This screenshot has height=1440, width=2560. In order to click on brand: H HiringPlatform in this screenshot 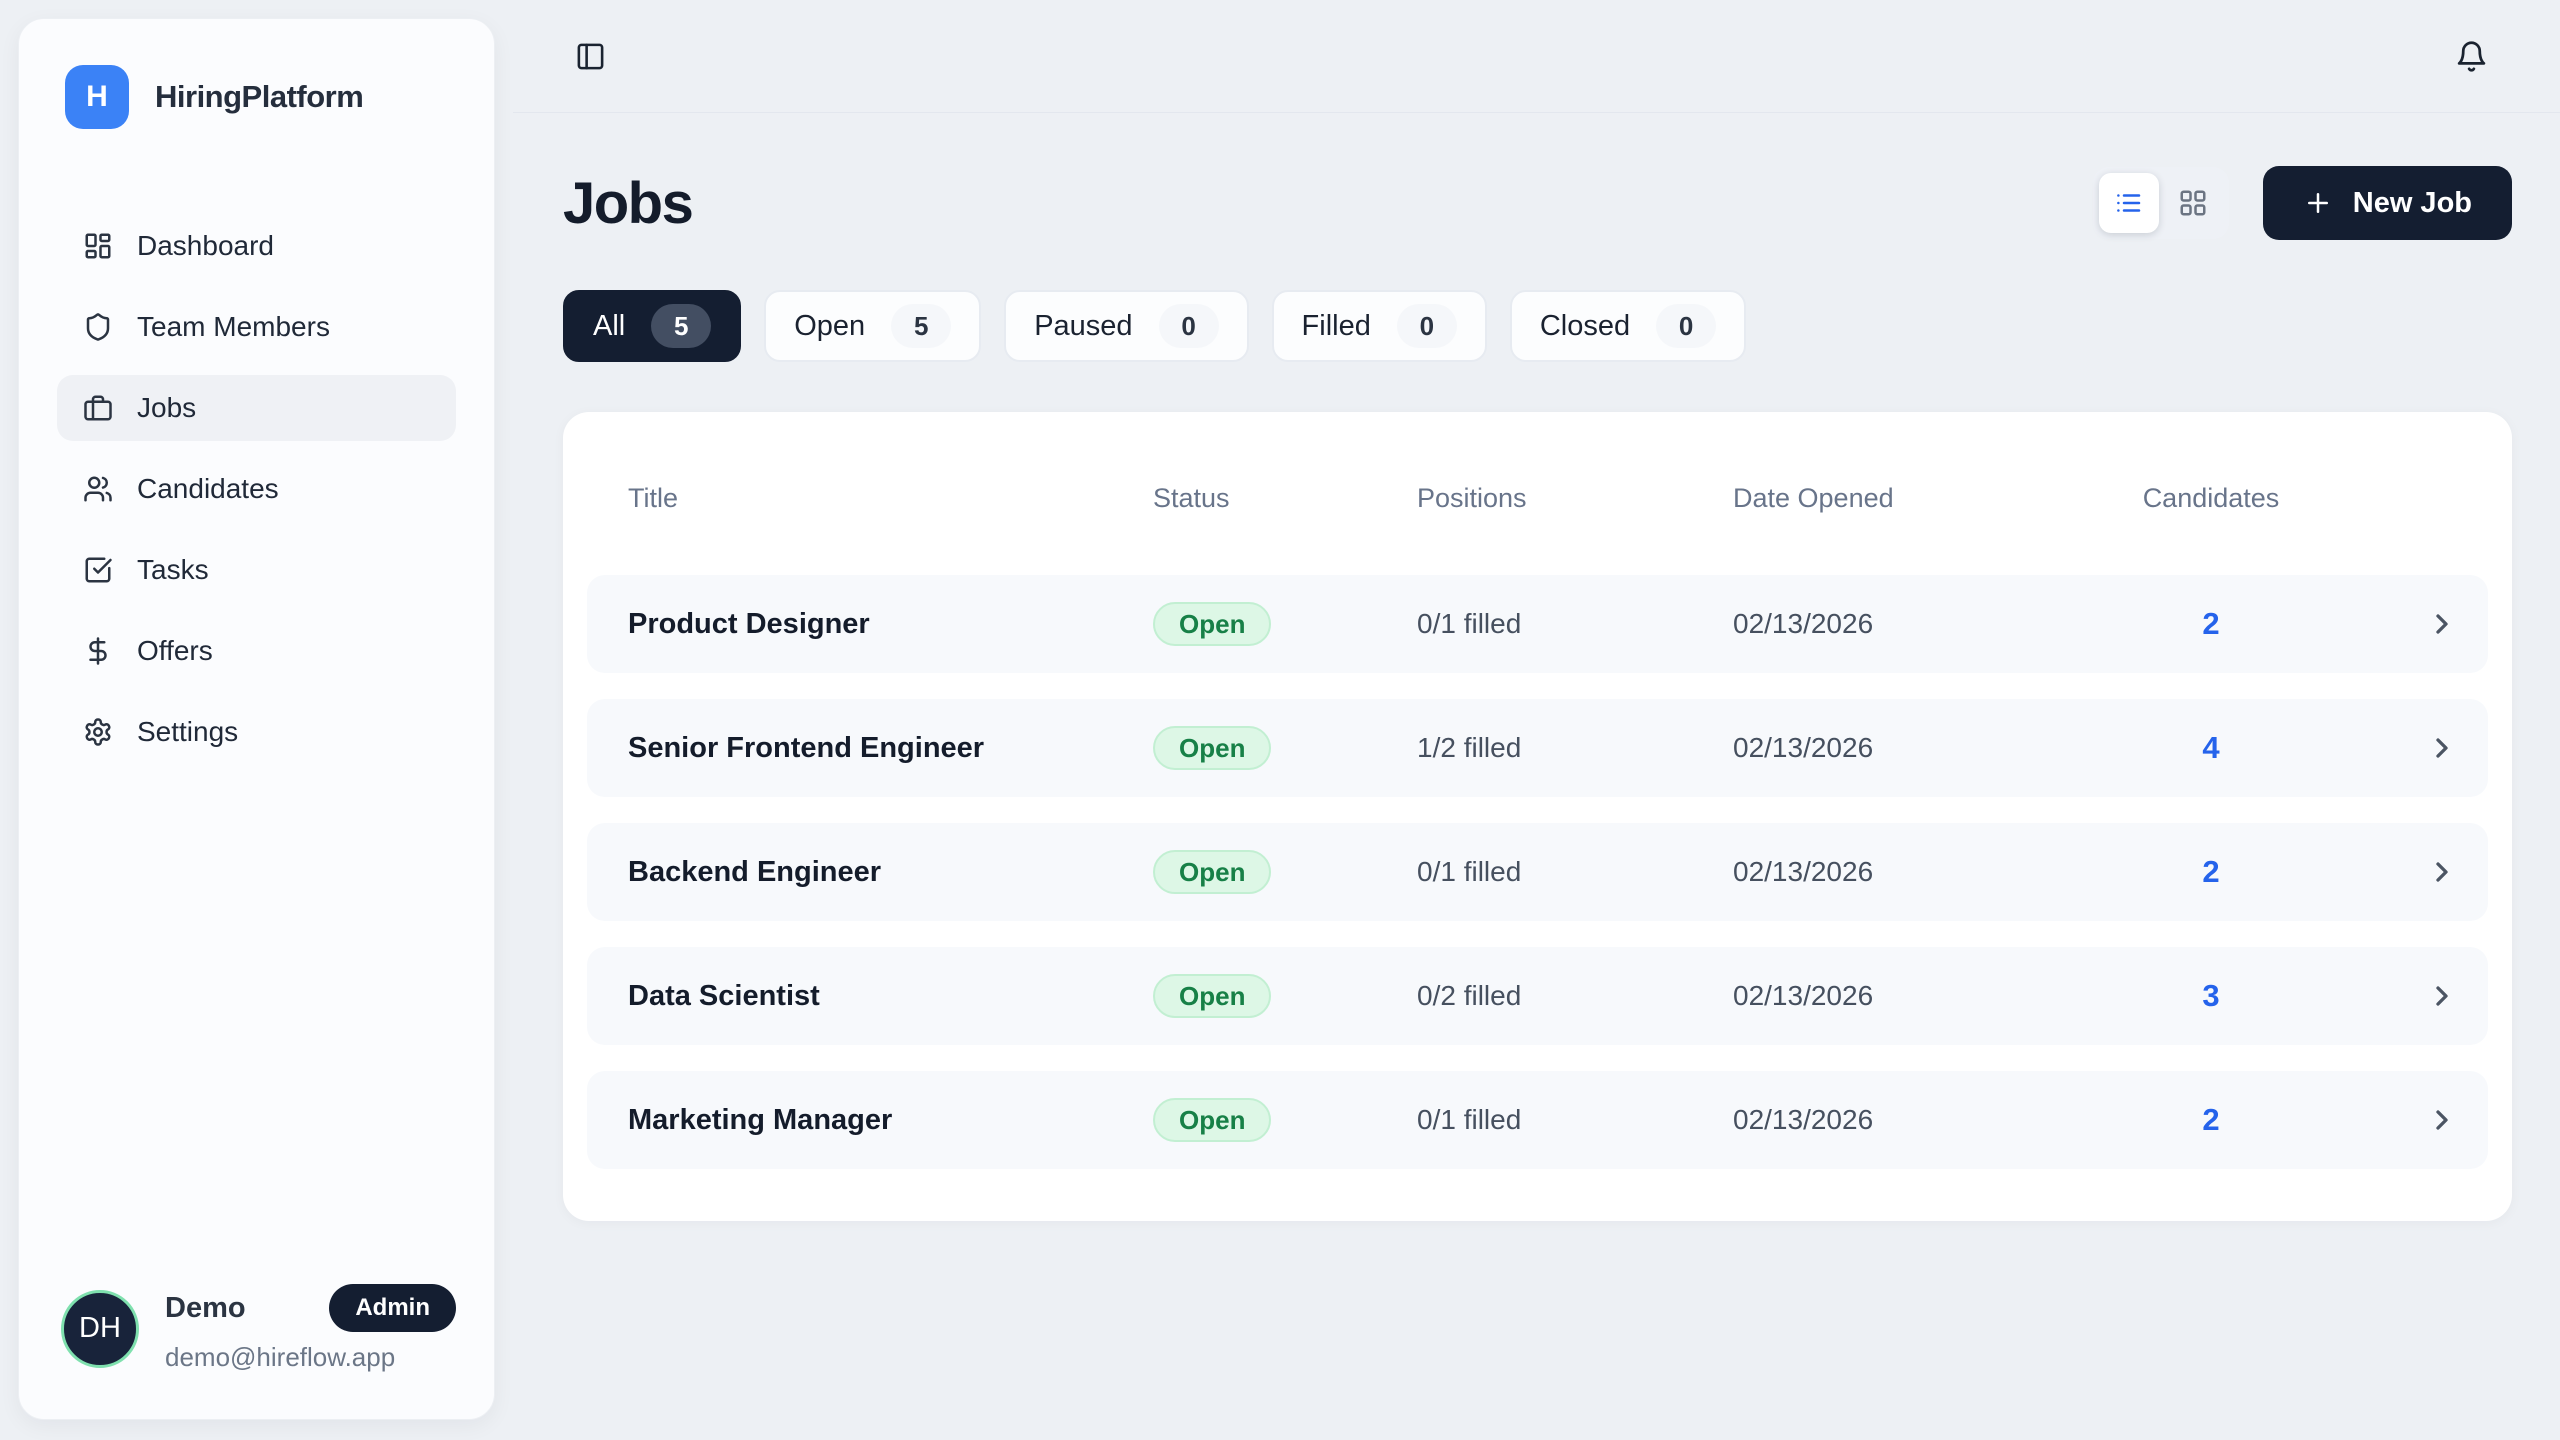, I will do `click(256, 97)`.